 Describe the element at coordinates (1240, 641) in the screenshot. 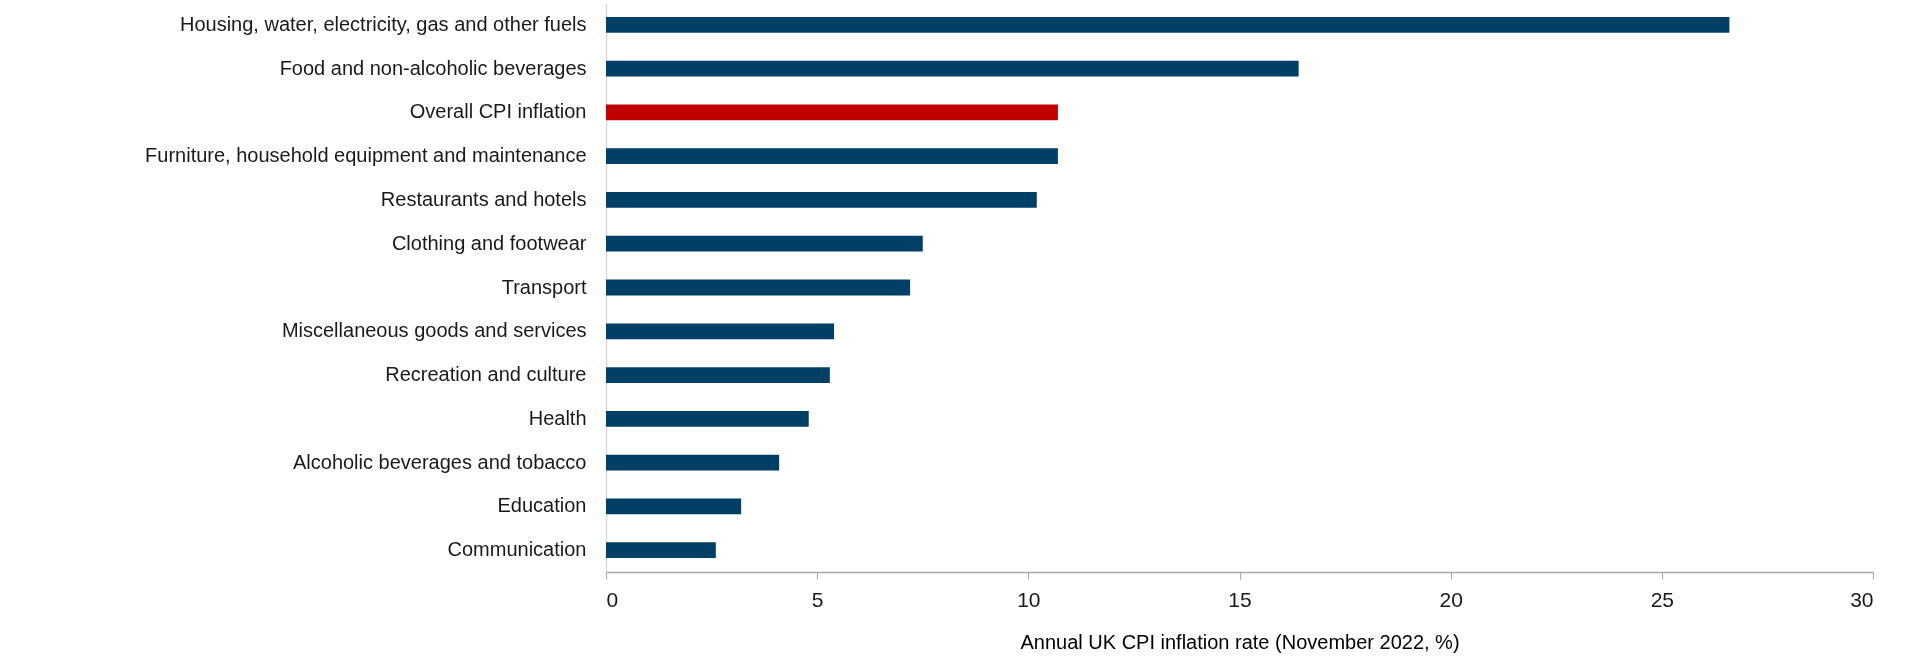

I see `x-axis-title: Annual UK CPI inflation rate (November 2022, %)` at that location.